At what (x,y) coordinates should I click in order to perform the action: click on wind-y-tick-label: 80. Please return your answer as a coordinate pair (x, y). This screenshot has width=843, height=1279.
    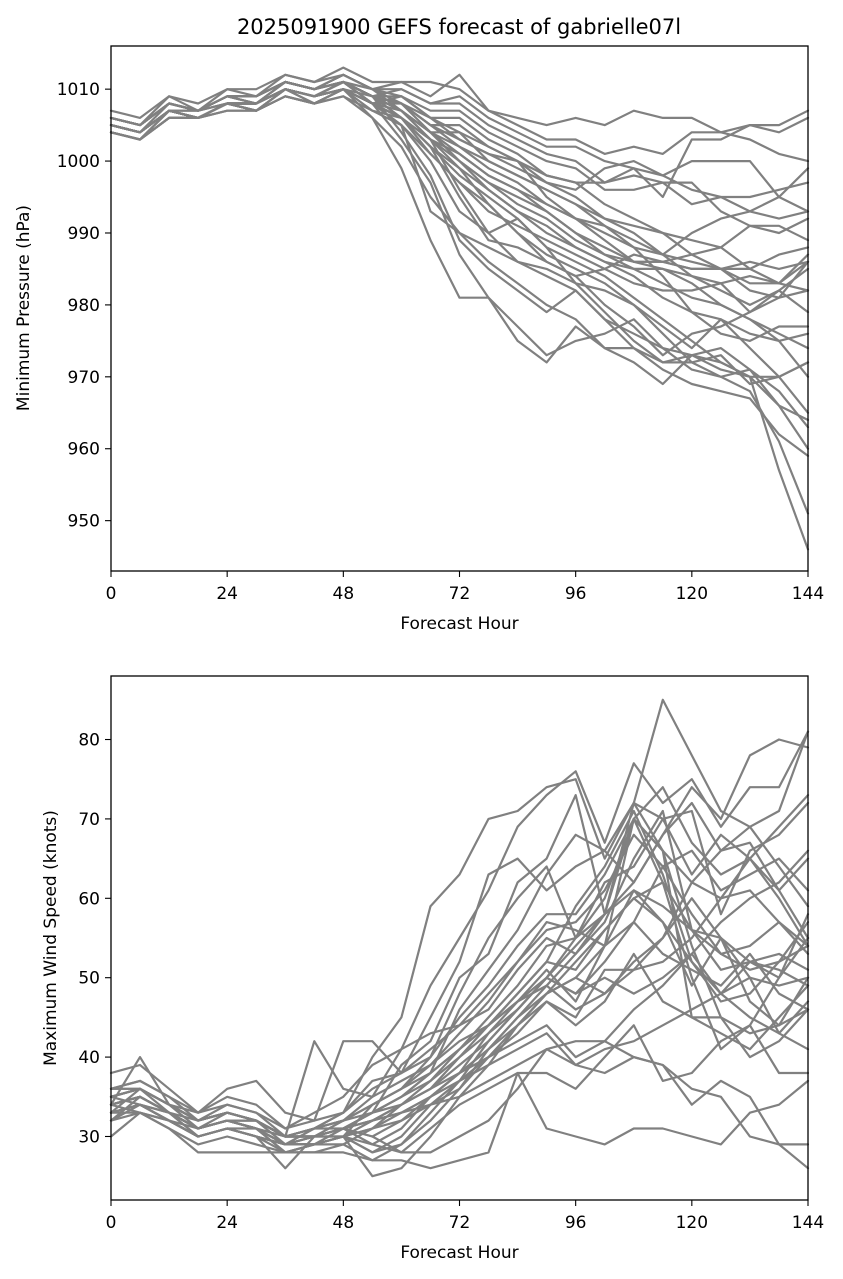
    Looking at the image, I should click on (89, 741).